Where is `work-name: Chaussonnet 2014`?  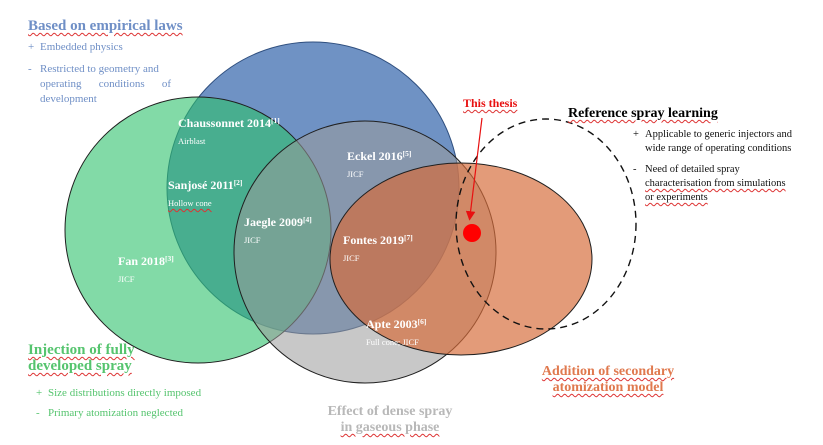 work-name: Chaussonnet 2014 is located at coordinates (225, 123).